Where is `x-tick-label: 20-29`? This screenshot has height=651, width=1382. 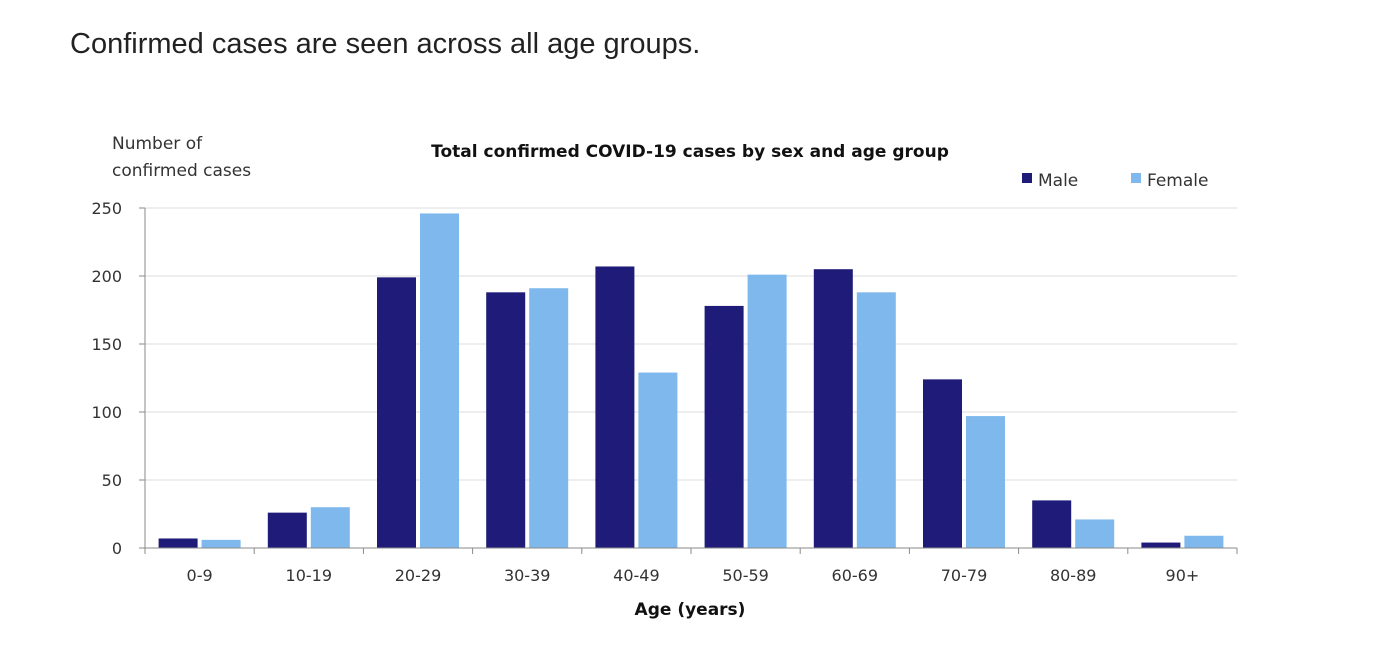 x-tick-label: 20-29 is located at coordinates (418, 575).